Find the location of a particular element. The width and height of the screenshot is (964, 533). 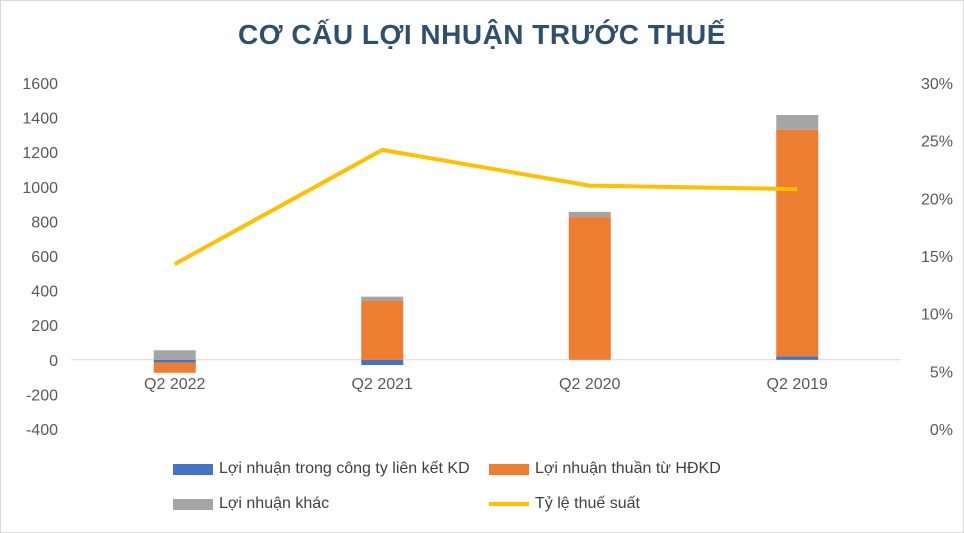

y-left-tick-label: -400 is located at coordinates (42, 430).